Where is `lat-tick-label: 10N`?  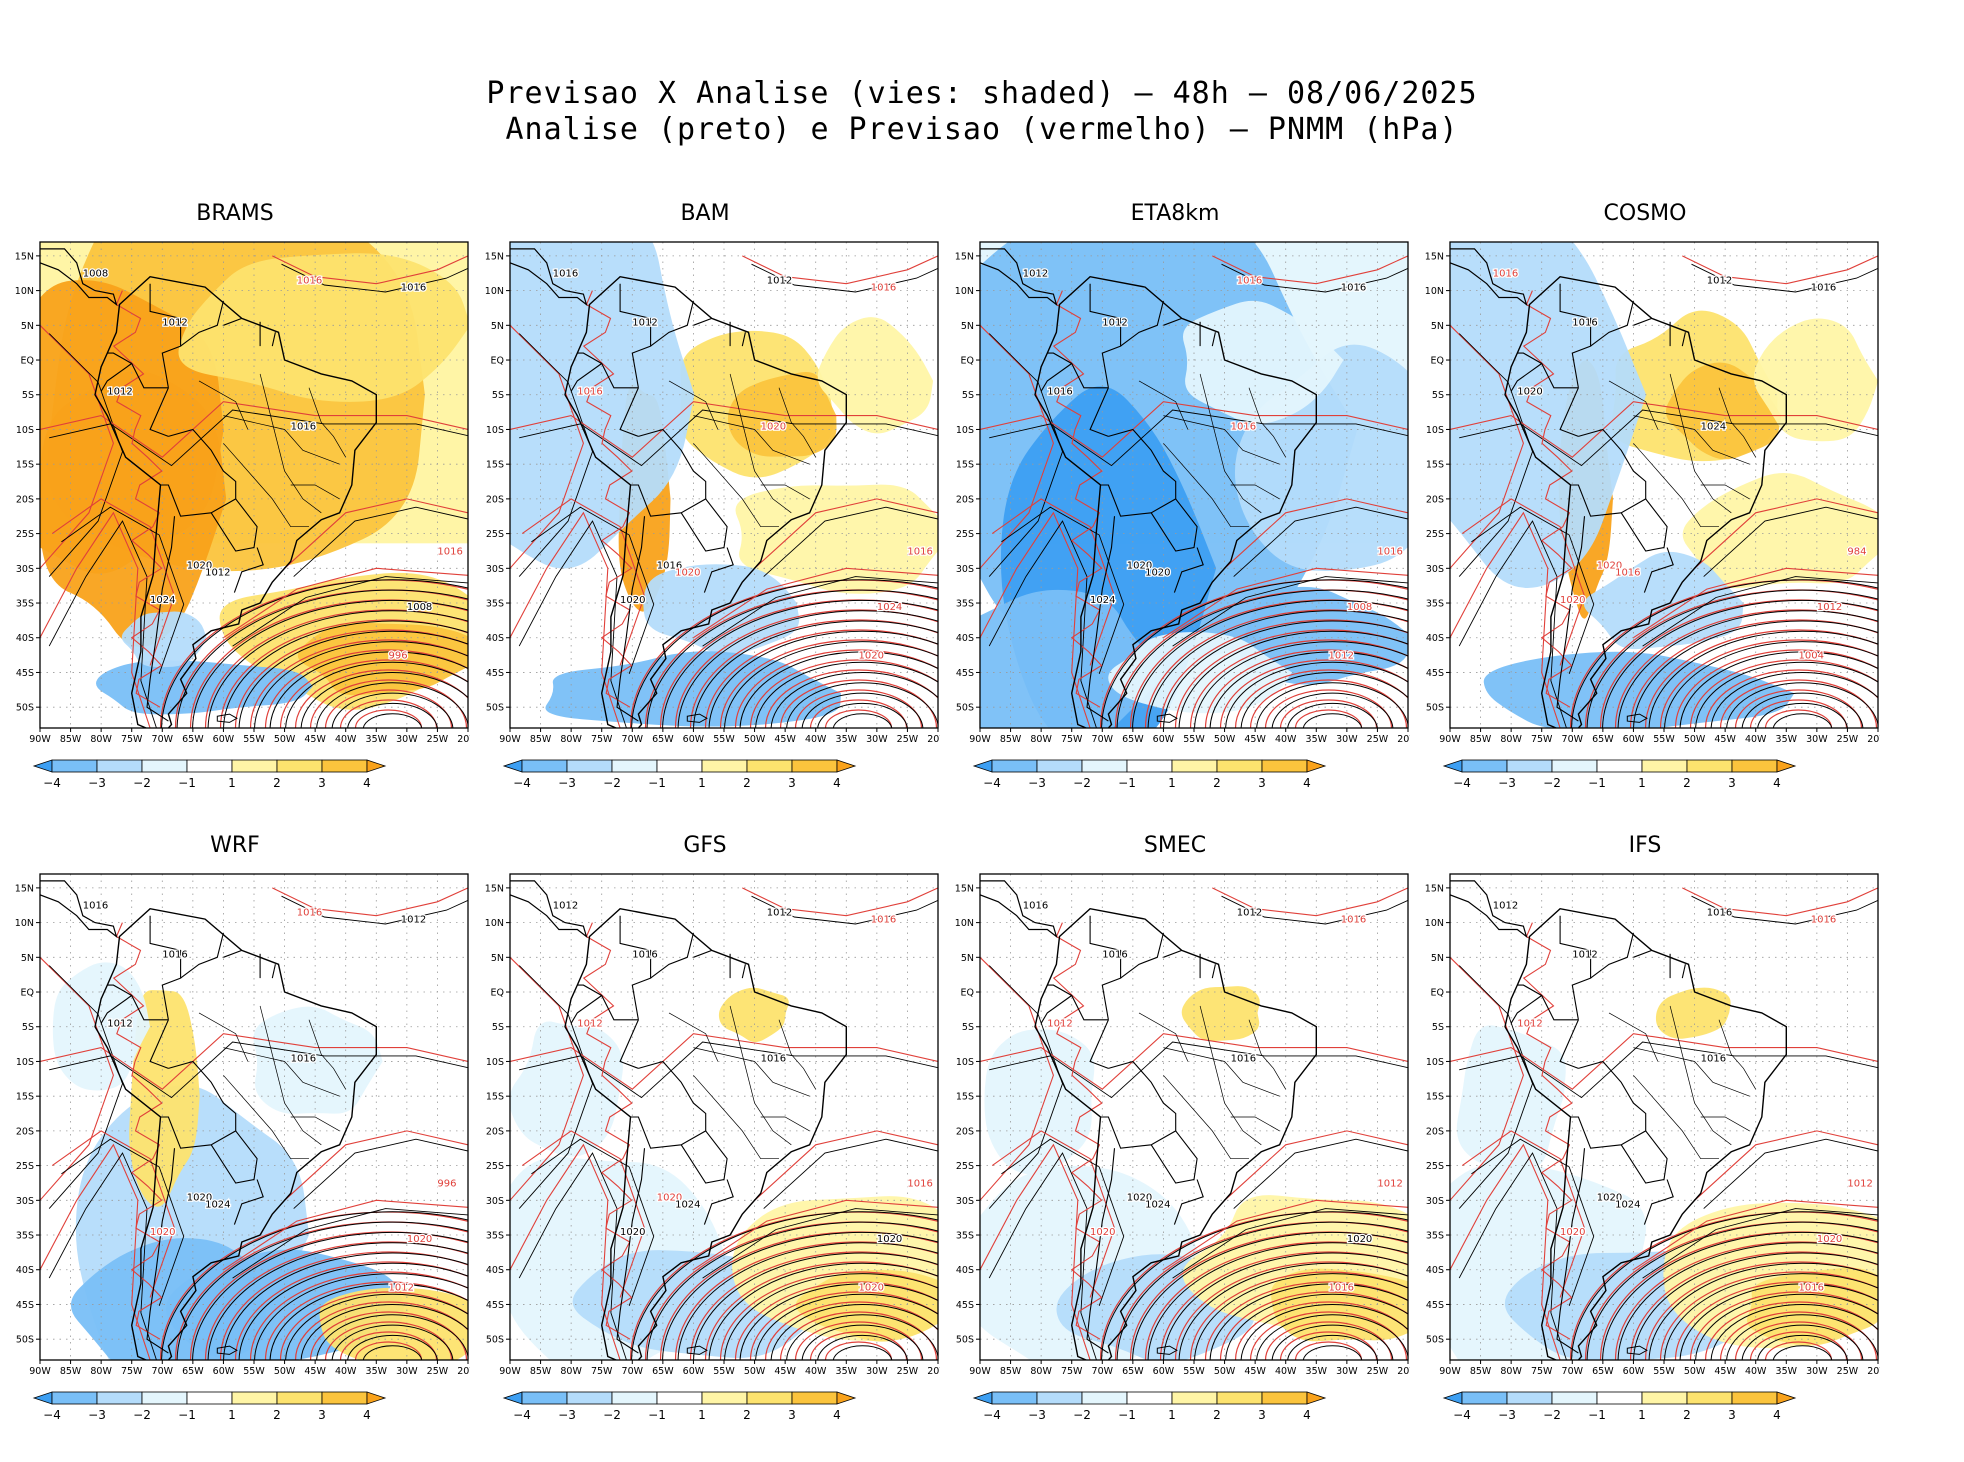 lat-tick-label: 10N is located at coordinates (24, 923).